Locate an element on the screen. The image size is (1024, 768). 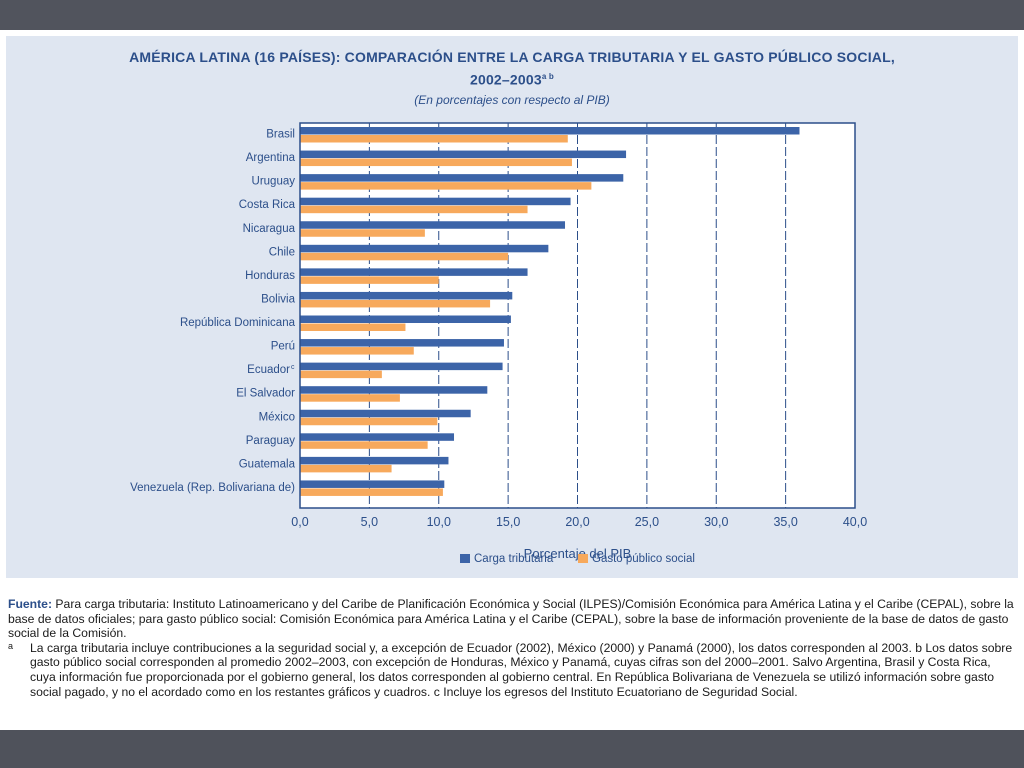
category-sup: c is located at coordinates (293, 367).